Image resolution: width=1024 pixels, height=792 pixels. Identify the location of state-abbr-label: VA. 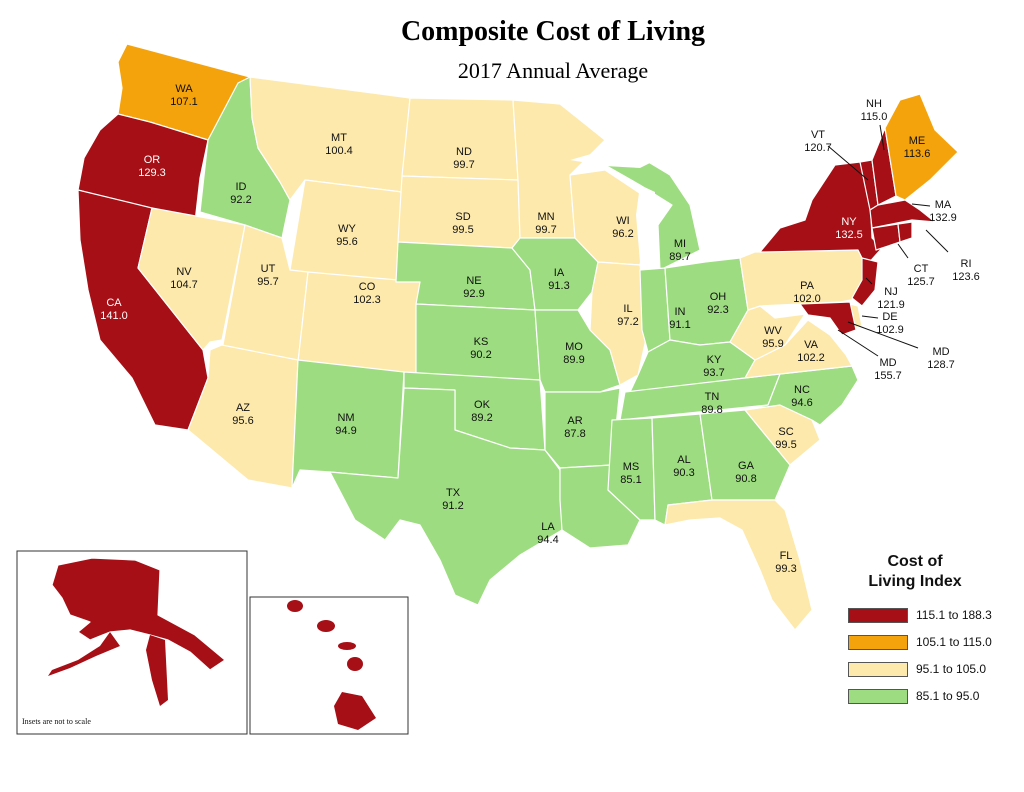
(811, 345).